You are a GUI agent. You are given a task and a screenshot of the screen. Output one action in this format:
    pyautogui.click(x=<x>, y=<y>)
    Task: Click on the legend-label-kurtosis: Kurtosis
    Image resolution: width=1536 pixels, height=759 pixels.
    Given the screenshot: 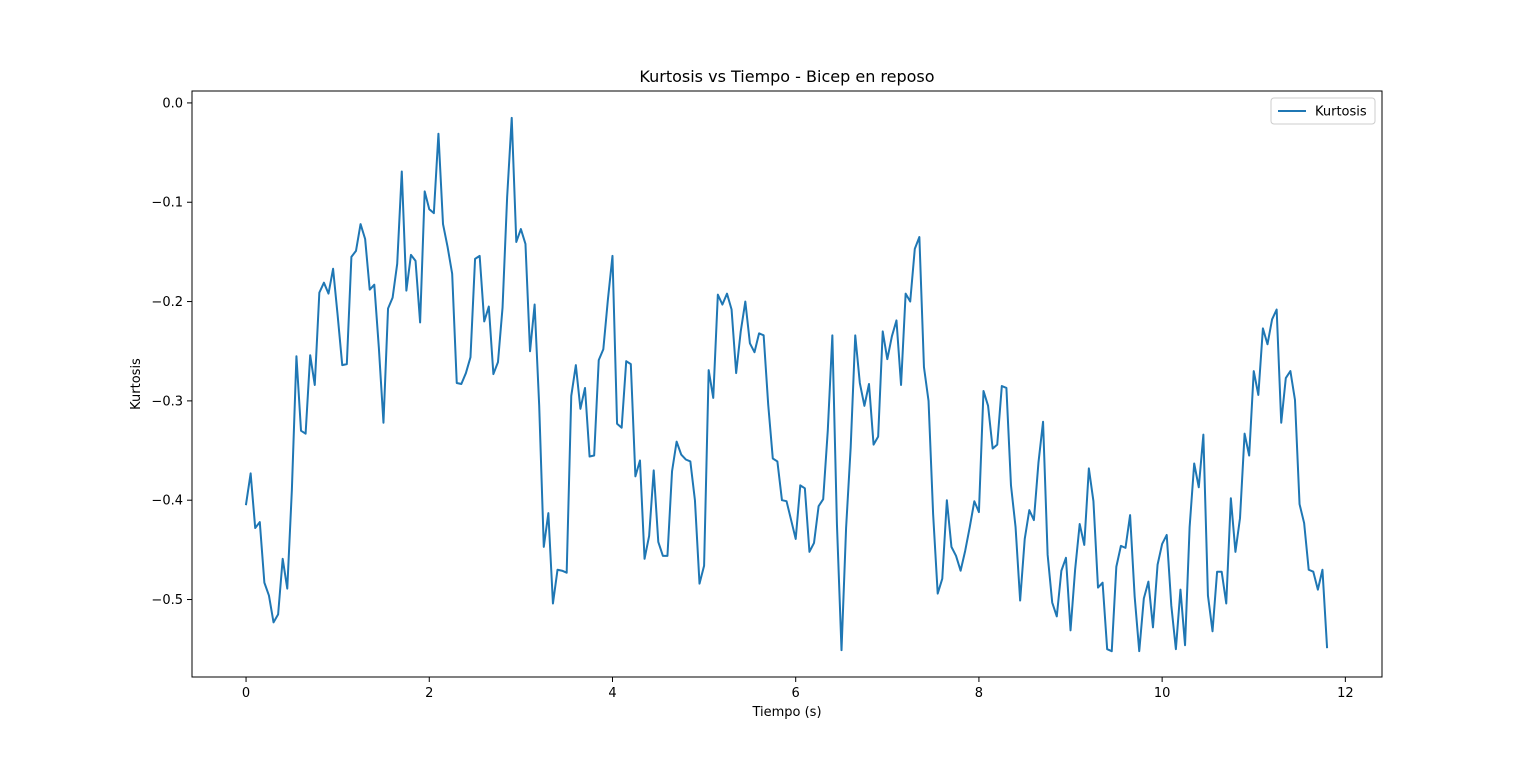 What is the action you would take?
    pyautogui.click(x=1341, y=112)
    